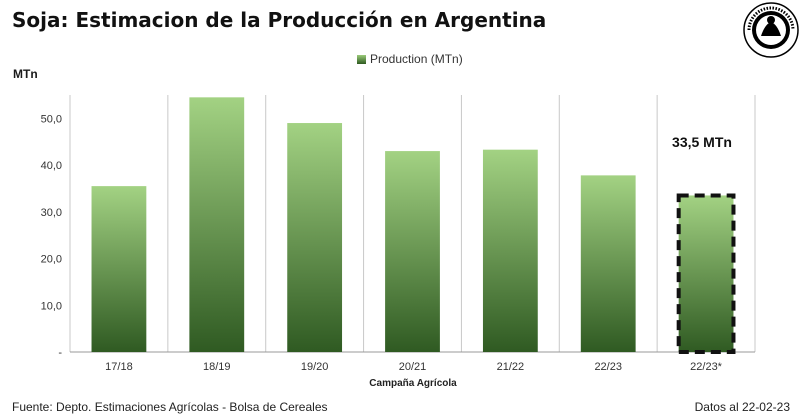 This screenshot has width=800, height=417. What do you see at coordinates (51, 166) in the screenshot?
I see `y-tick-label: 40,0` at bounding box center [51, 166].